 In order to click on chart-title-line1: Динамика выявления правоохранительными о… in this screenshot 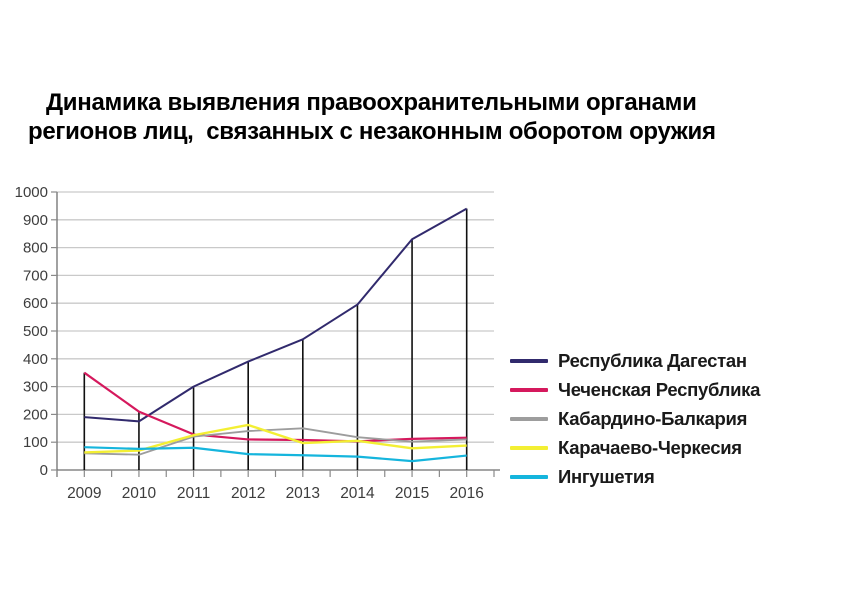, I will do `click(371, 102)`.